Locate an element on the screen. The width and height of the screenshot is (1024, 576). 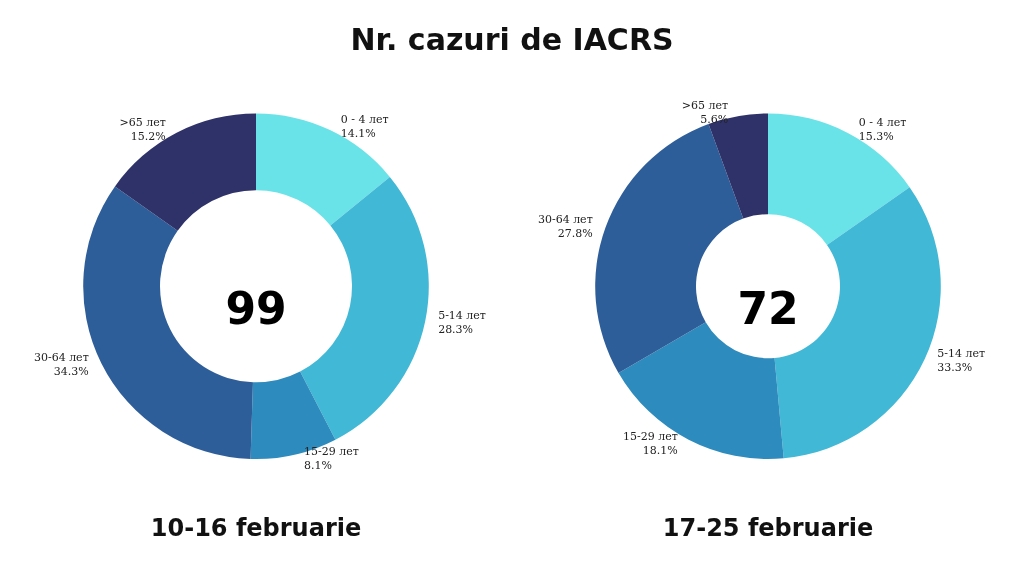
data-label: 15.3% is located at coordinates (876, 136).